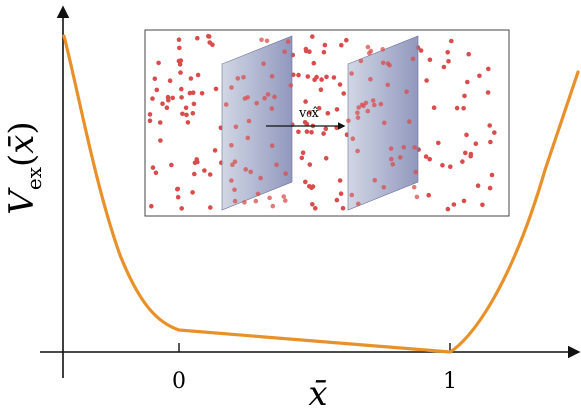 The width and height of the screenshot is (581, 410). I want to click on svg-text: Vex(x̄), so click(24, 167).